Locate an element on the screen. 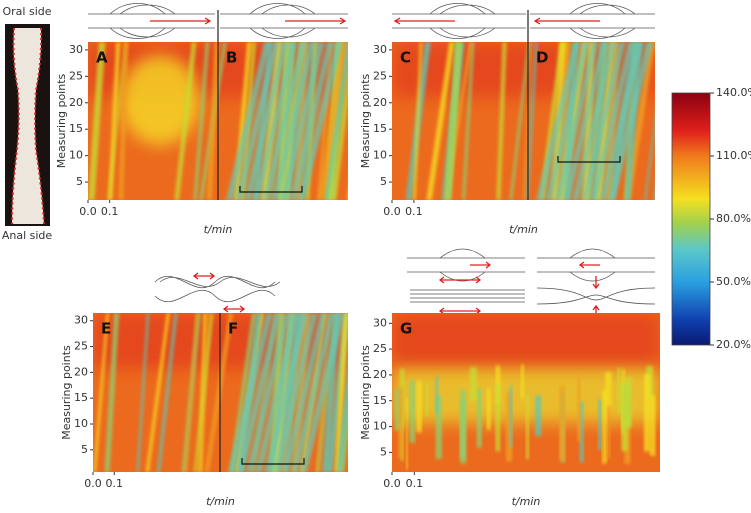 The width and height of the screenshot is (751, 513). panel-letter: E is located at coordinates (106, 329).